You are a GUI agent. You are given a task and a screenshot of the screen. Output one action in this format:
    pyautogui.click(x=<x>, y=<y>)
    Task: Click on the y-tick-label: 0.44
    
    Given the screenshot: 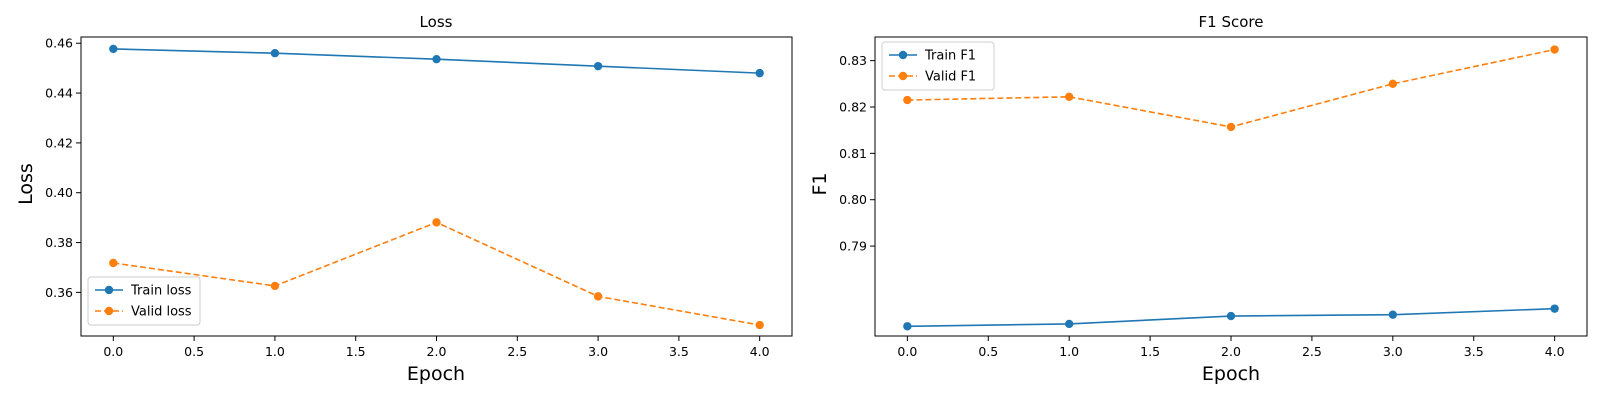 What is the action you would take?
    pyautogui.click(x=59, y=93)
    